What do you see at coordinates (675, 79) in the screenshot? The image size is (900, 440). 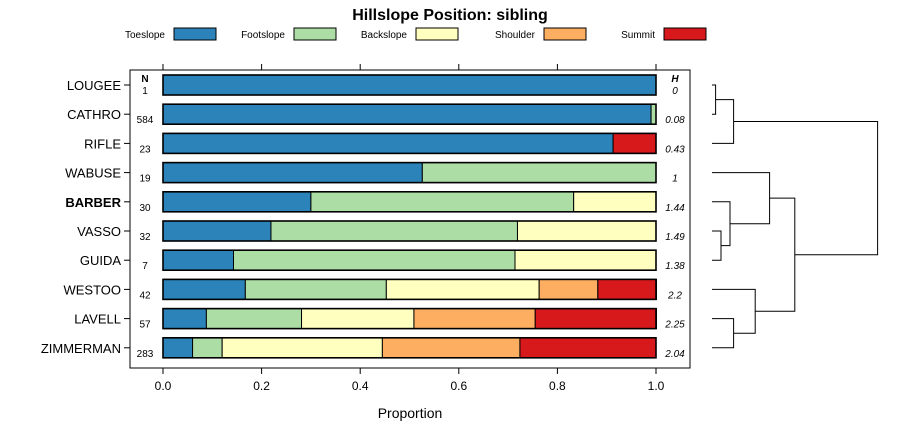 I see `h-header: H` at bounding box center [675, 79].